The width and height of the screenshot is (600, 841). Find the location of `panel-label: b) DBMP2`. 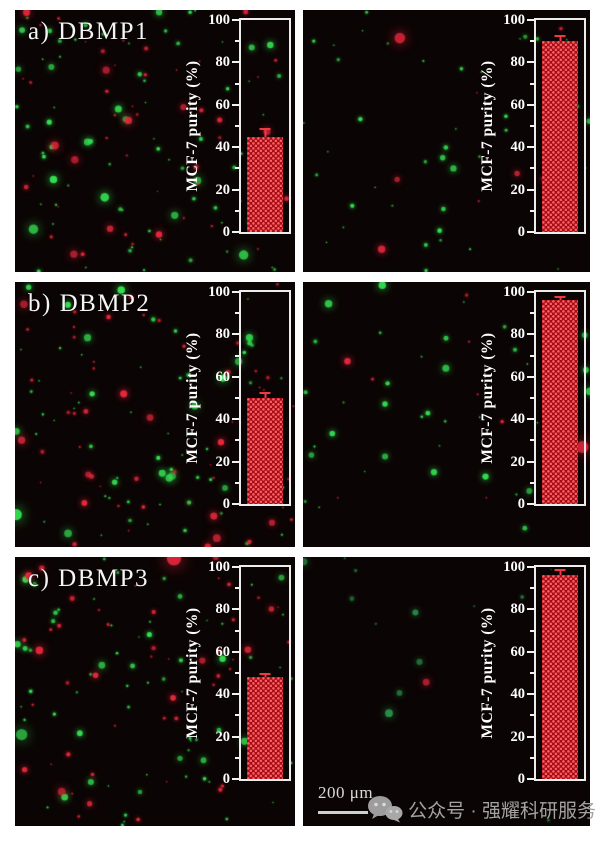

panel-label: b) DBMP2 is located at coordinates (89, 303).